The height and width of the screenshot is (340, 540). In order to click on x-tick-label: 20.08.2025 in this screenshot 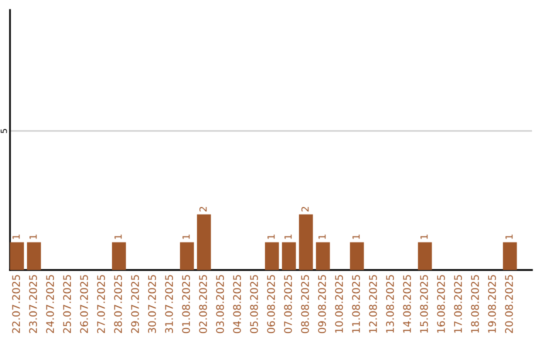, I will do `click(509, 304)`.